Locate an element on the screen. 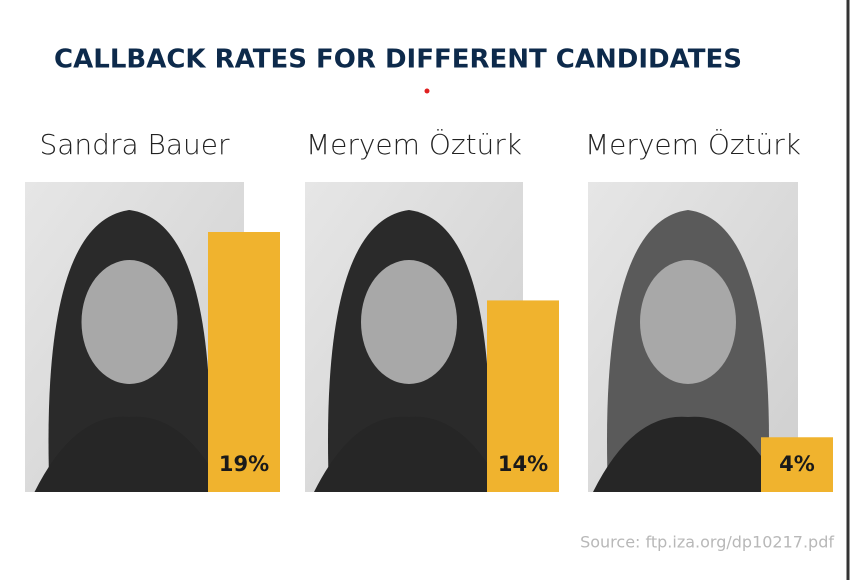 The width and height of the screenshot is (851, 580). chart-title: CALLBACK RATES FOR DIFFERENT CANDIDATES is located at coordinates (398, 60).